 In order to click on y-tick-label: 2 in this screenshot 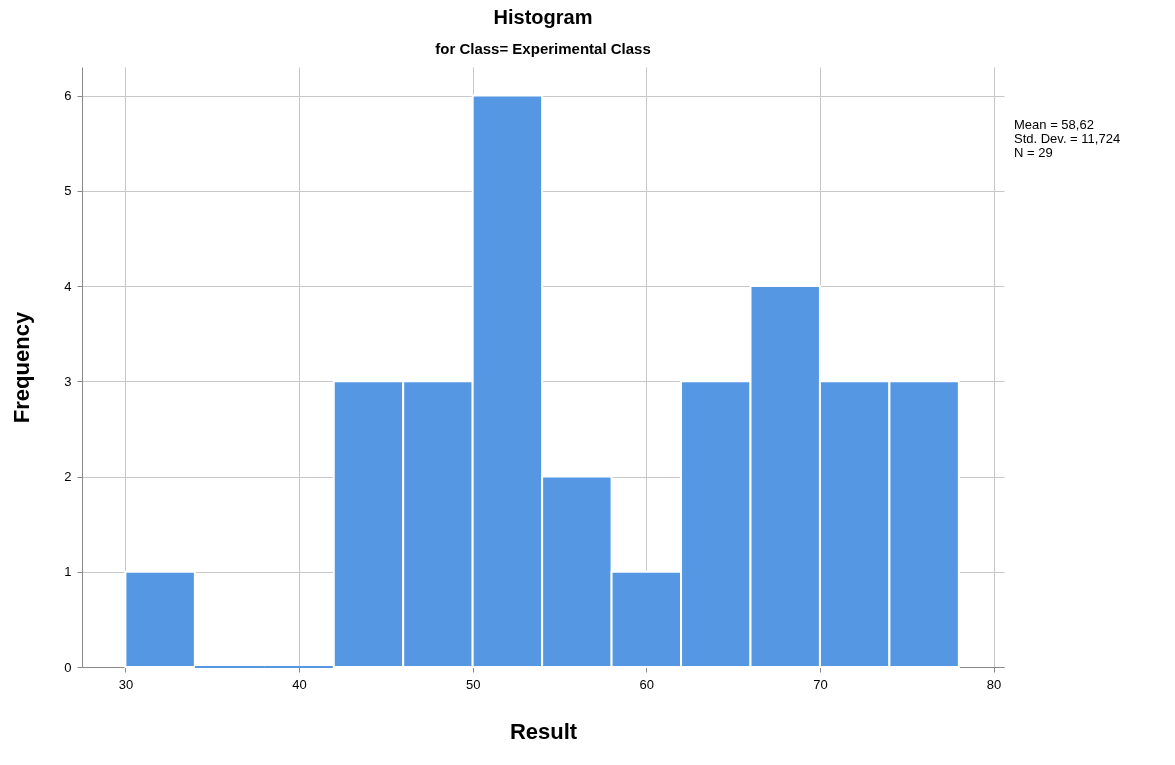, I will do `click(68, 477)`.